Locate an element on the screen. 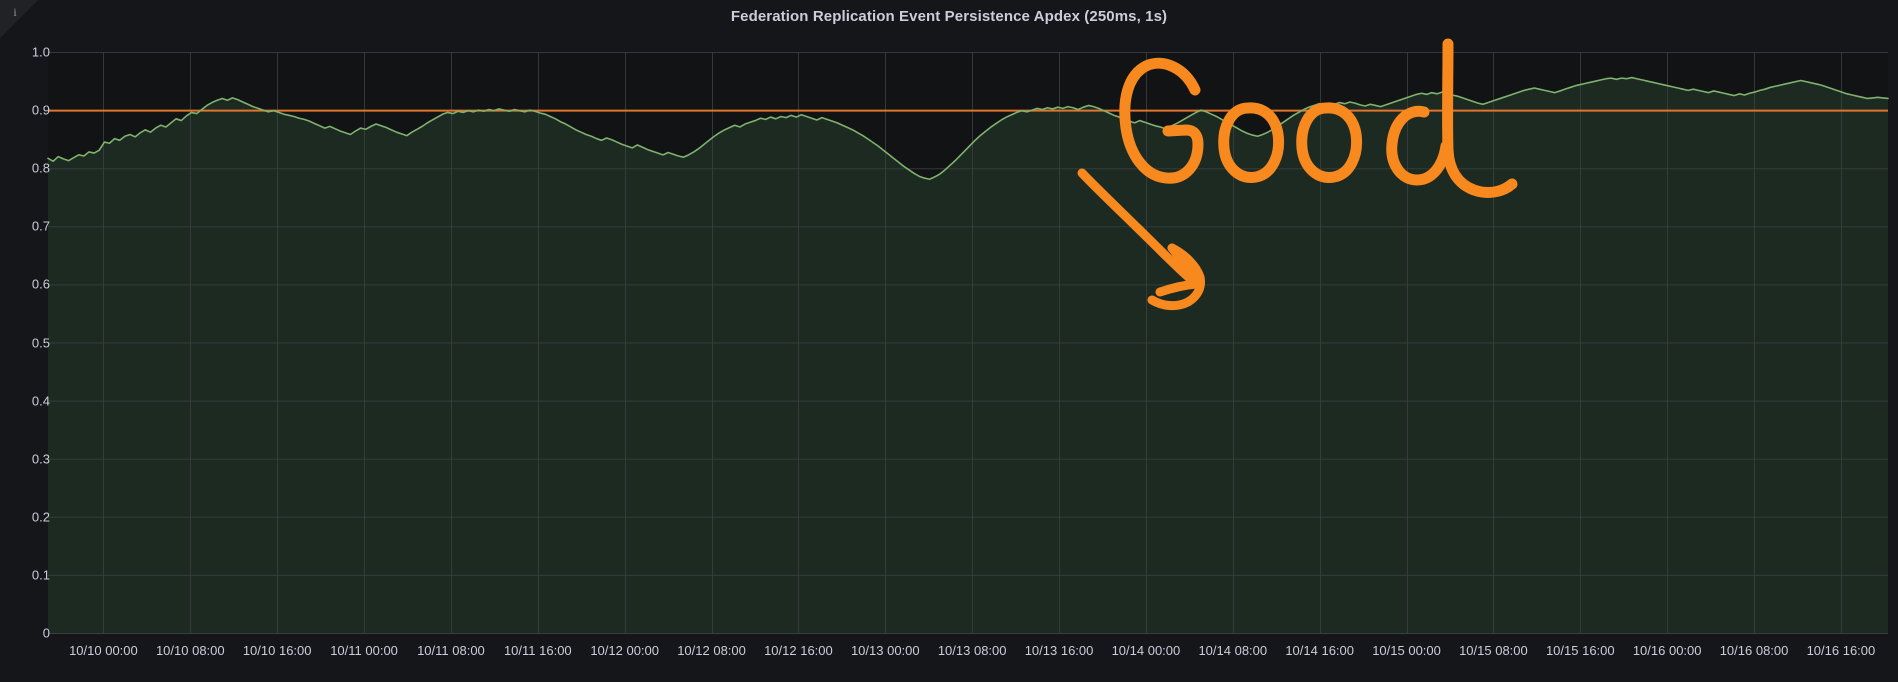  x-axis-tick-label: 10/16 16:00 is located at coordinates (1841, 650).